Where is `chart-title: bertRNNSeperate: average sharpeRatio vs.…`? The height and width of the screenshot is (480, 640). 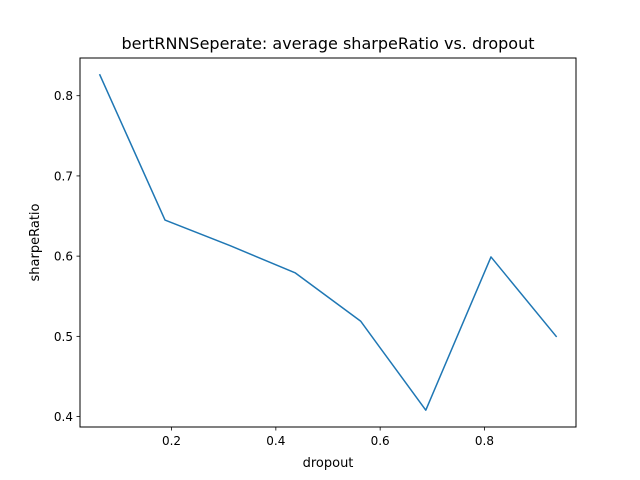
chart-title: bertRNNSeperate: average sharpeRatio vs.… is located at coordinates (328, 43).